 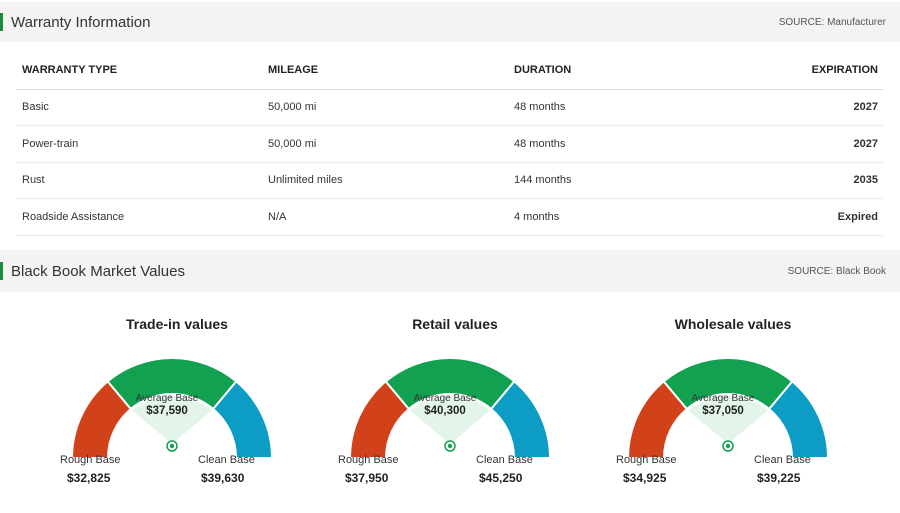 I want to click on expiration-cell: 2035, so click(x=819, y=180).